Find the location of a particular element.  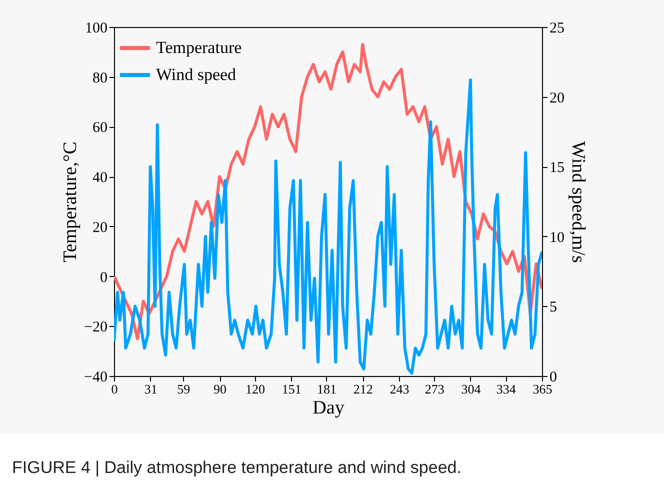

x-tick-label: 181 is located at coordinates (326, 389).